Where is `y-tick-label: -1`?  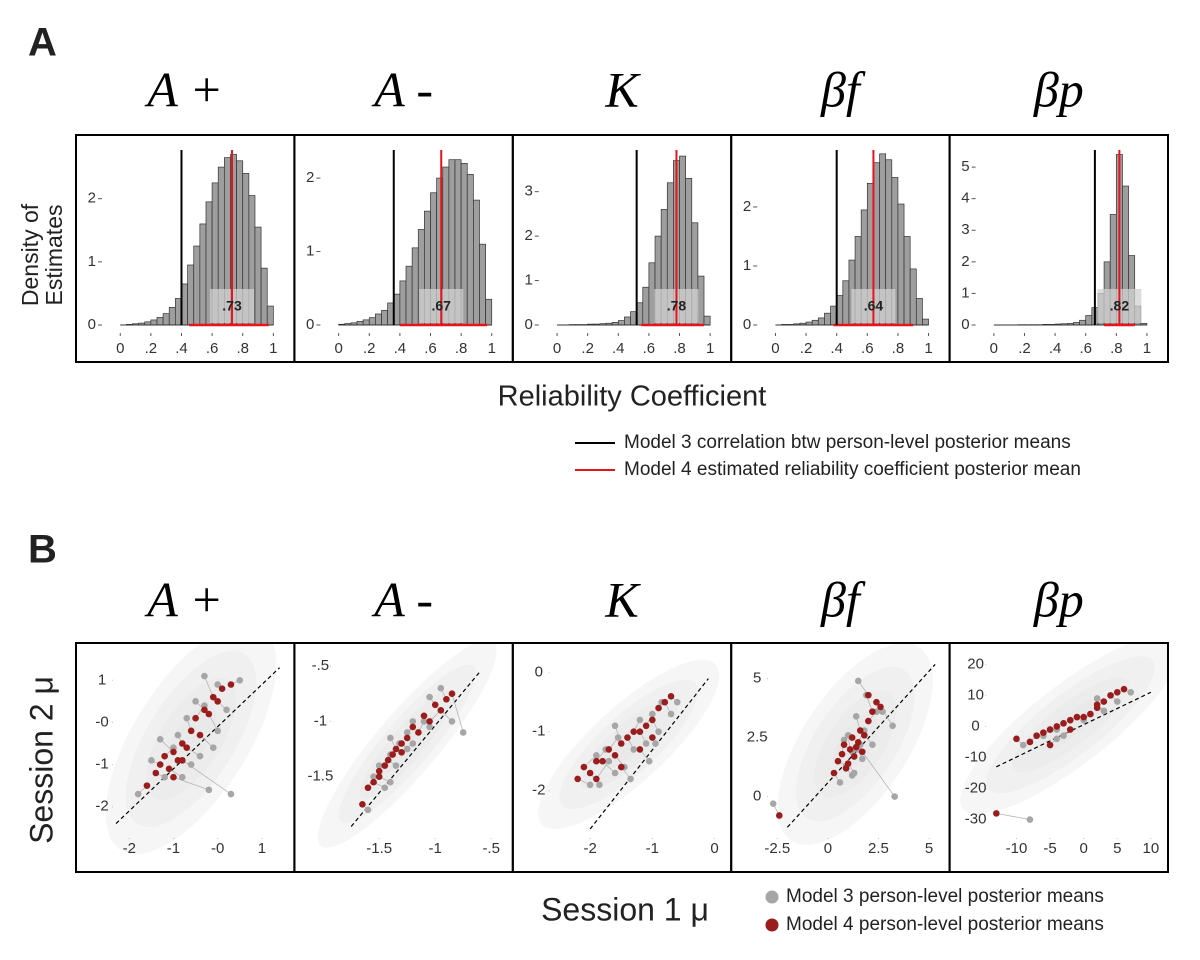 y-tick-label: -1 is located at coordinates (320, 720).